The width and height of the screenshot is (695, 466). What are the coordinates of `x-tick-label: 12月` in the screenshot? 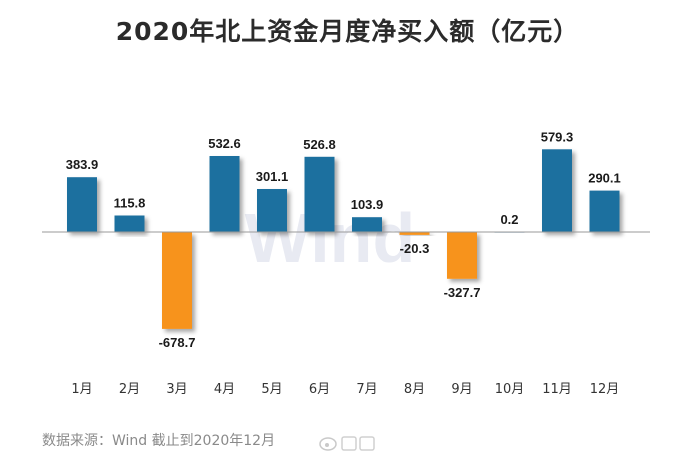 It's located at (605, 389).